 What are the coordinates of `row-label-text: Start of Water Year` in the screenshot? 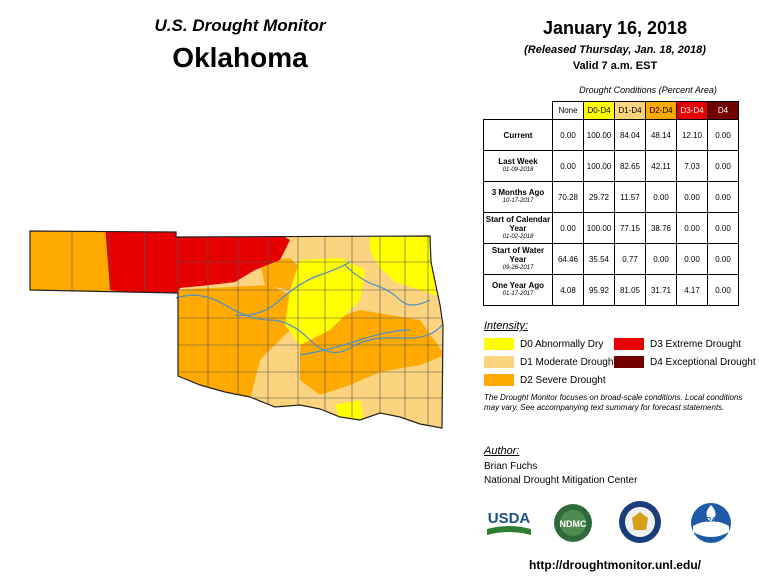 It's located at (518, 254).